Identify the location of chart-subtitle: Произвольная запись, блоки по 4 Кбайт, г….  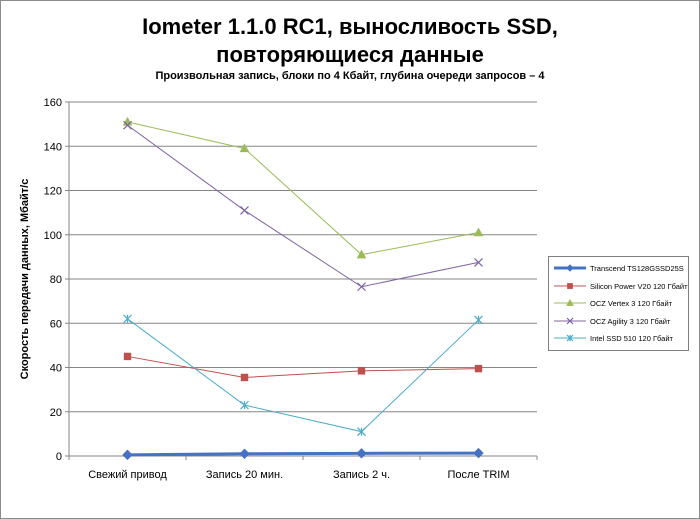
(350, 76).